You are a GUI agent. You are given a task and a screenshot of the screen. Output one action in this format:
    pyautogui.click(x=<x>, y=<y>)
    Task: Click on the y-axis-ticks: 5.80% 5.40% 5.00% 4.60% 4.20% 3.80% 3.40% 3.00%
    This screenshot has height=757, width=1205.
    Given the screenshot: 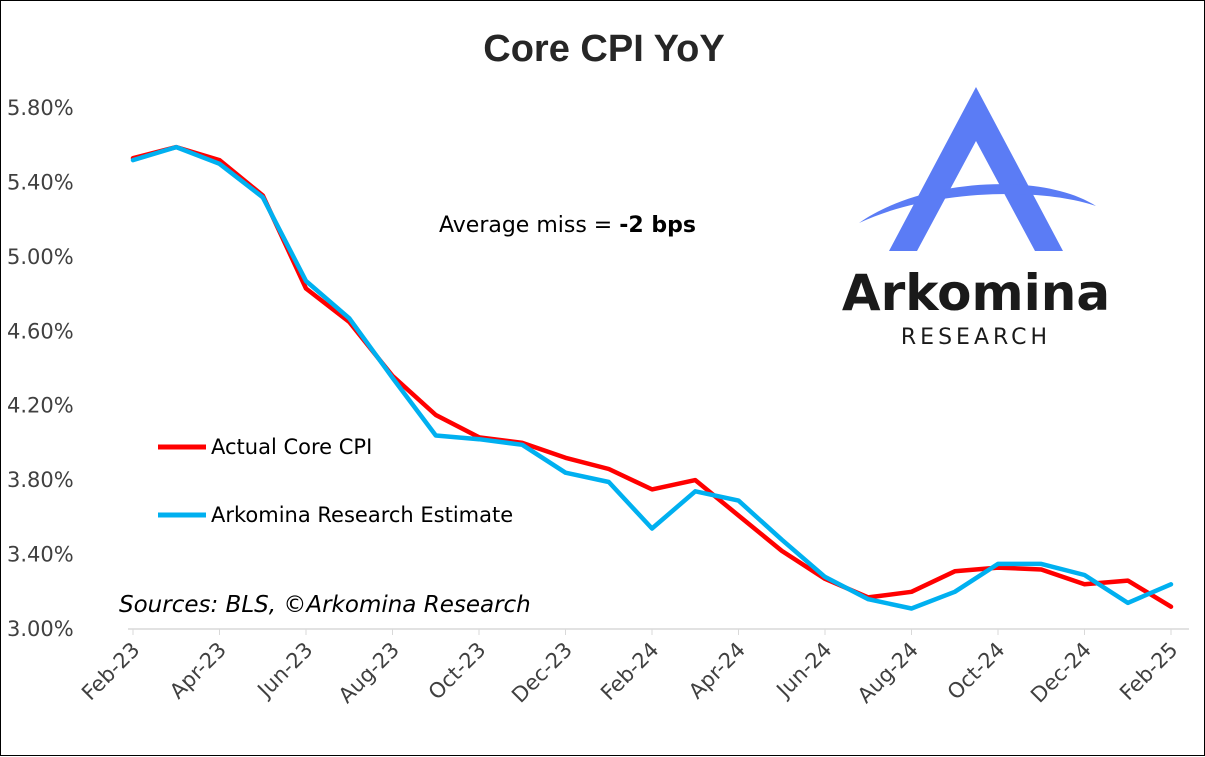 What is the action you would take?
    pyautogui.click(x=40, y=368)
    